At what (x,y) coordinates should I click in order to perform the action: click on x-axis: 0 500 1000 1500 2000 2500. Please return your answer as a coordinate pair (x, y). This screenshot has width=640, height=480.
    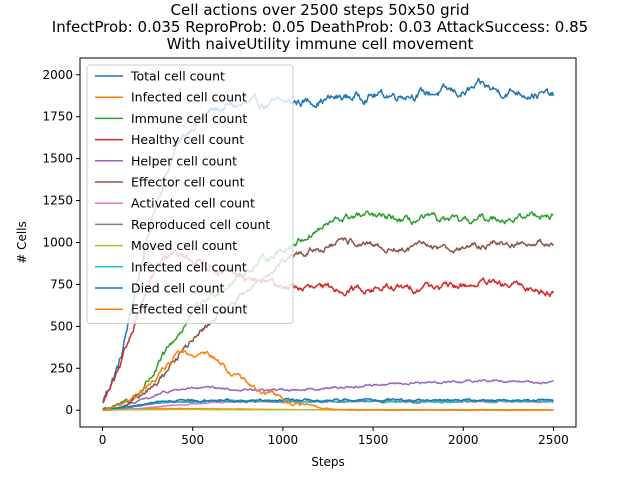
    Looking at the image, I should click on (334, 437).